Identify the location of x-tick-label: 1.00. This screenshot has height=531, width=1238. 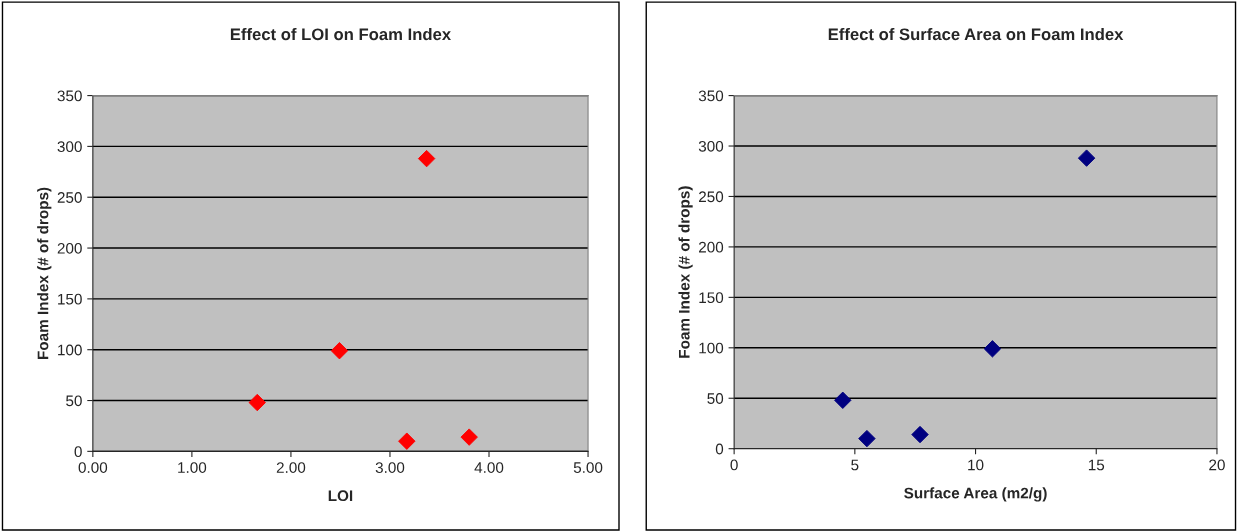
(192, 467).